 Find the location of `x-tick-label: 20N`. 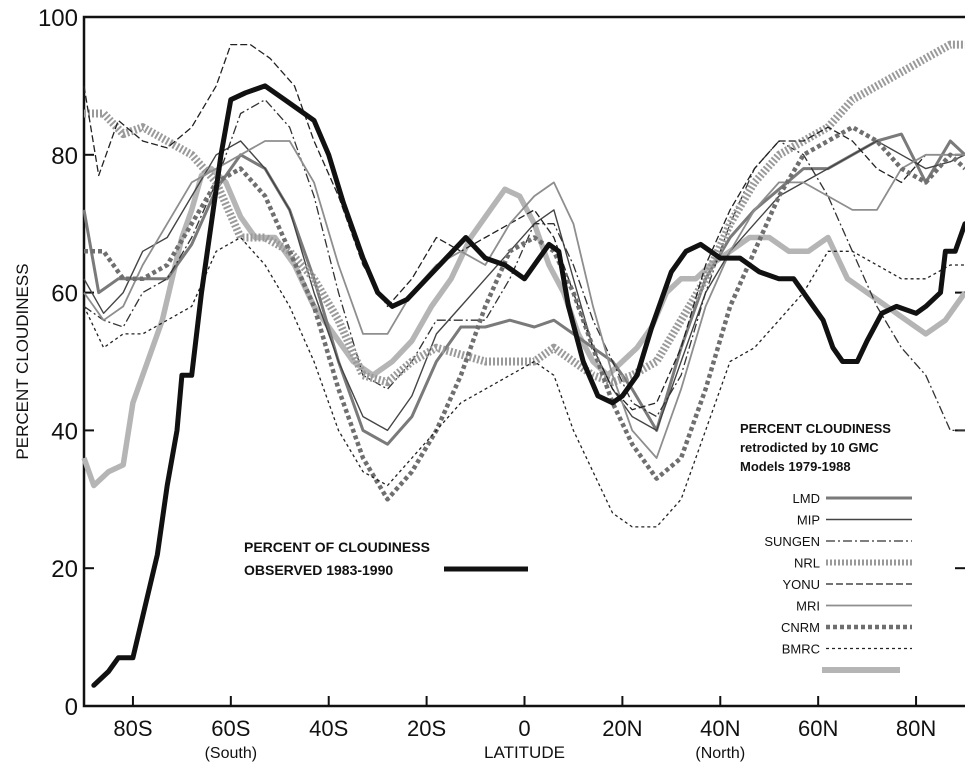

x-tick-label: 20N is located at coordinates (622, 728).